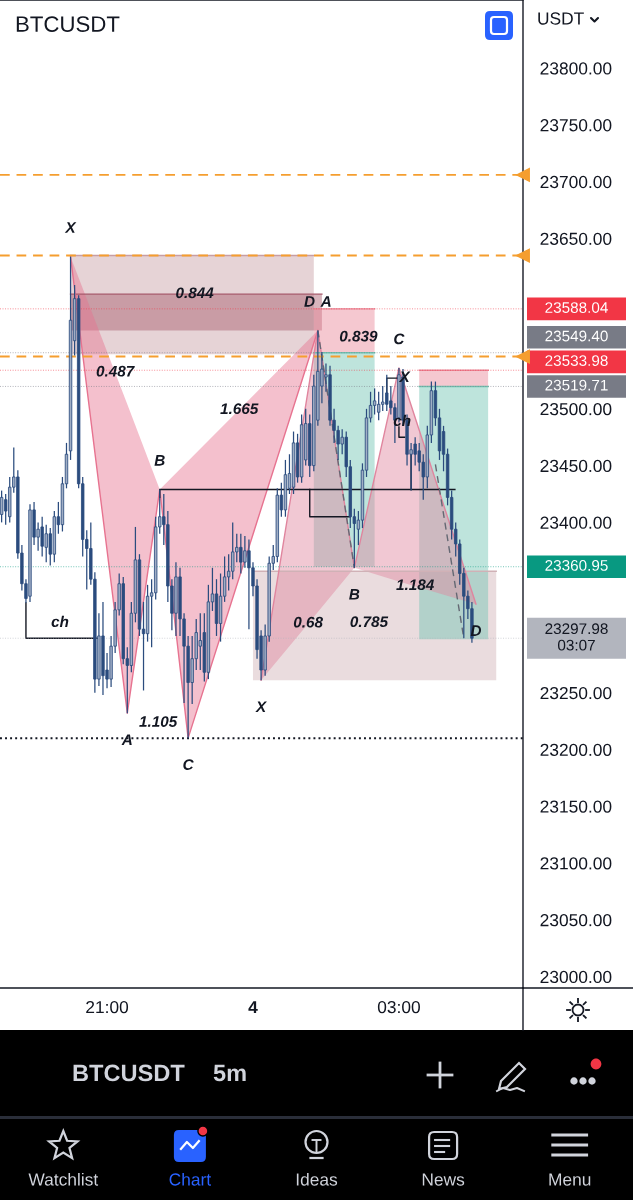 This screenshot has height=1200, width=633. Describe the element at coordinates (576, 466) in the screenshot. I see `y-tick-label: 23450.00` at that location.